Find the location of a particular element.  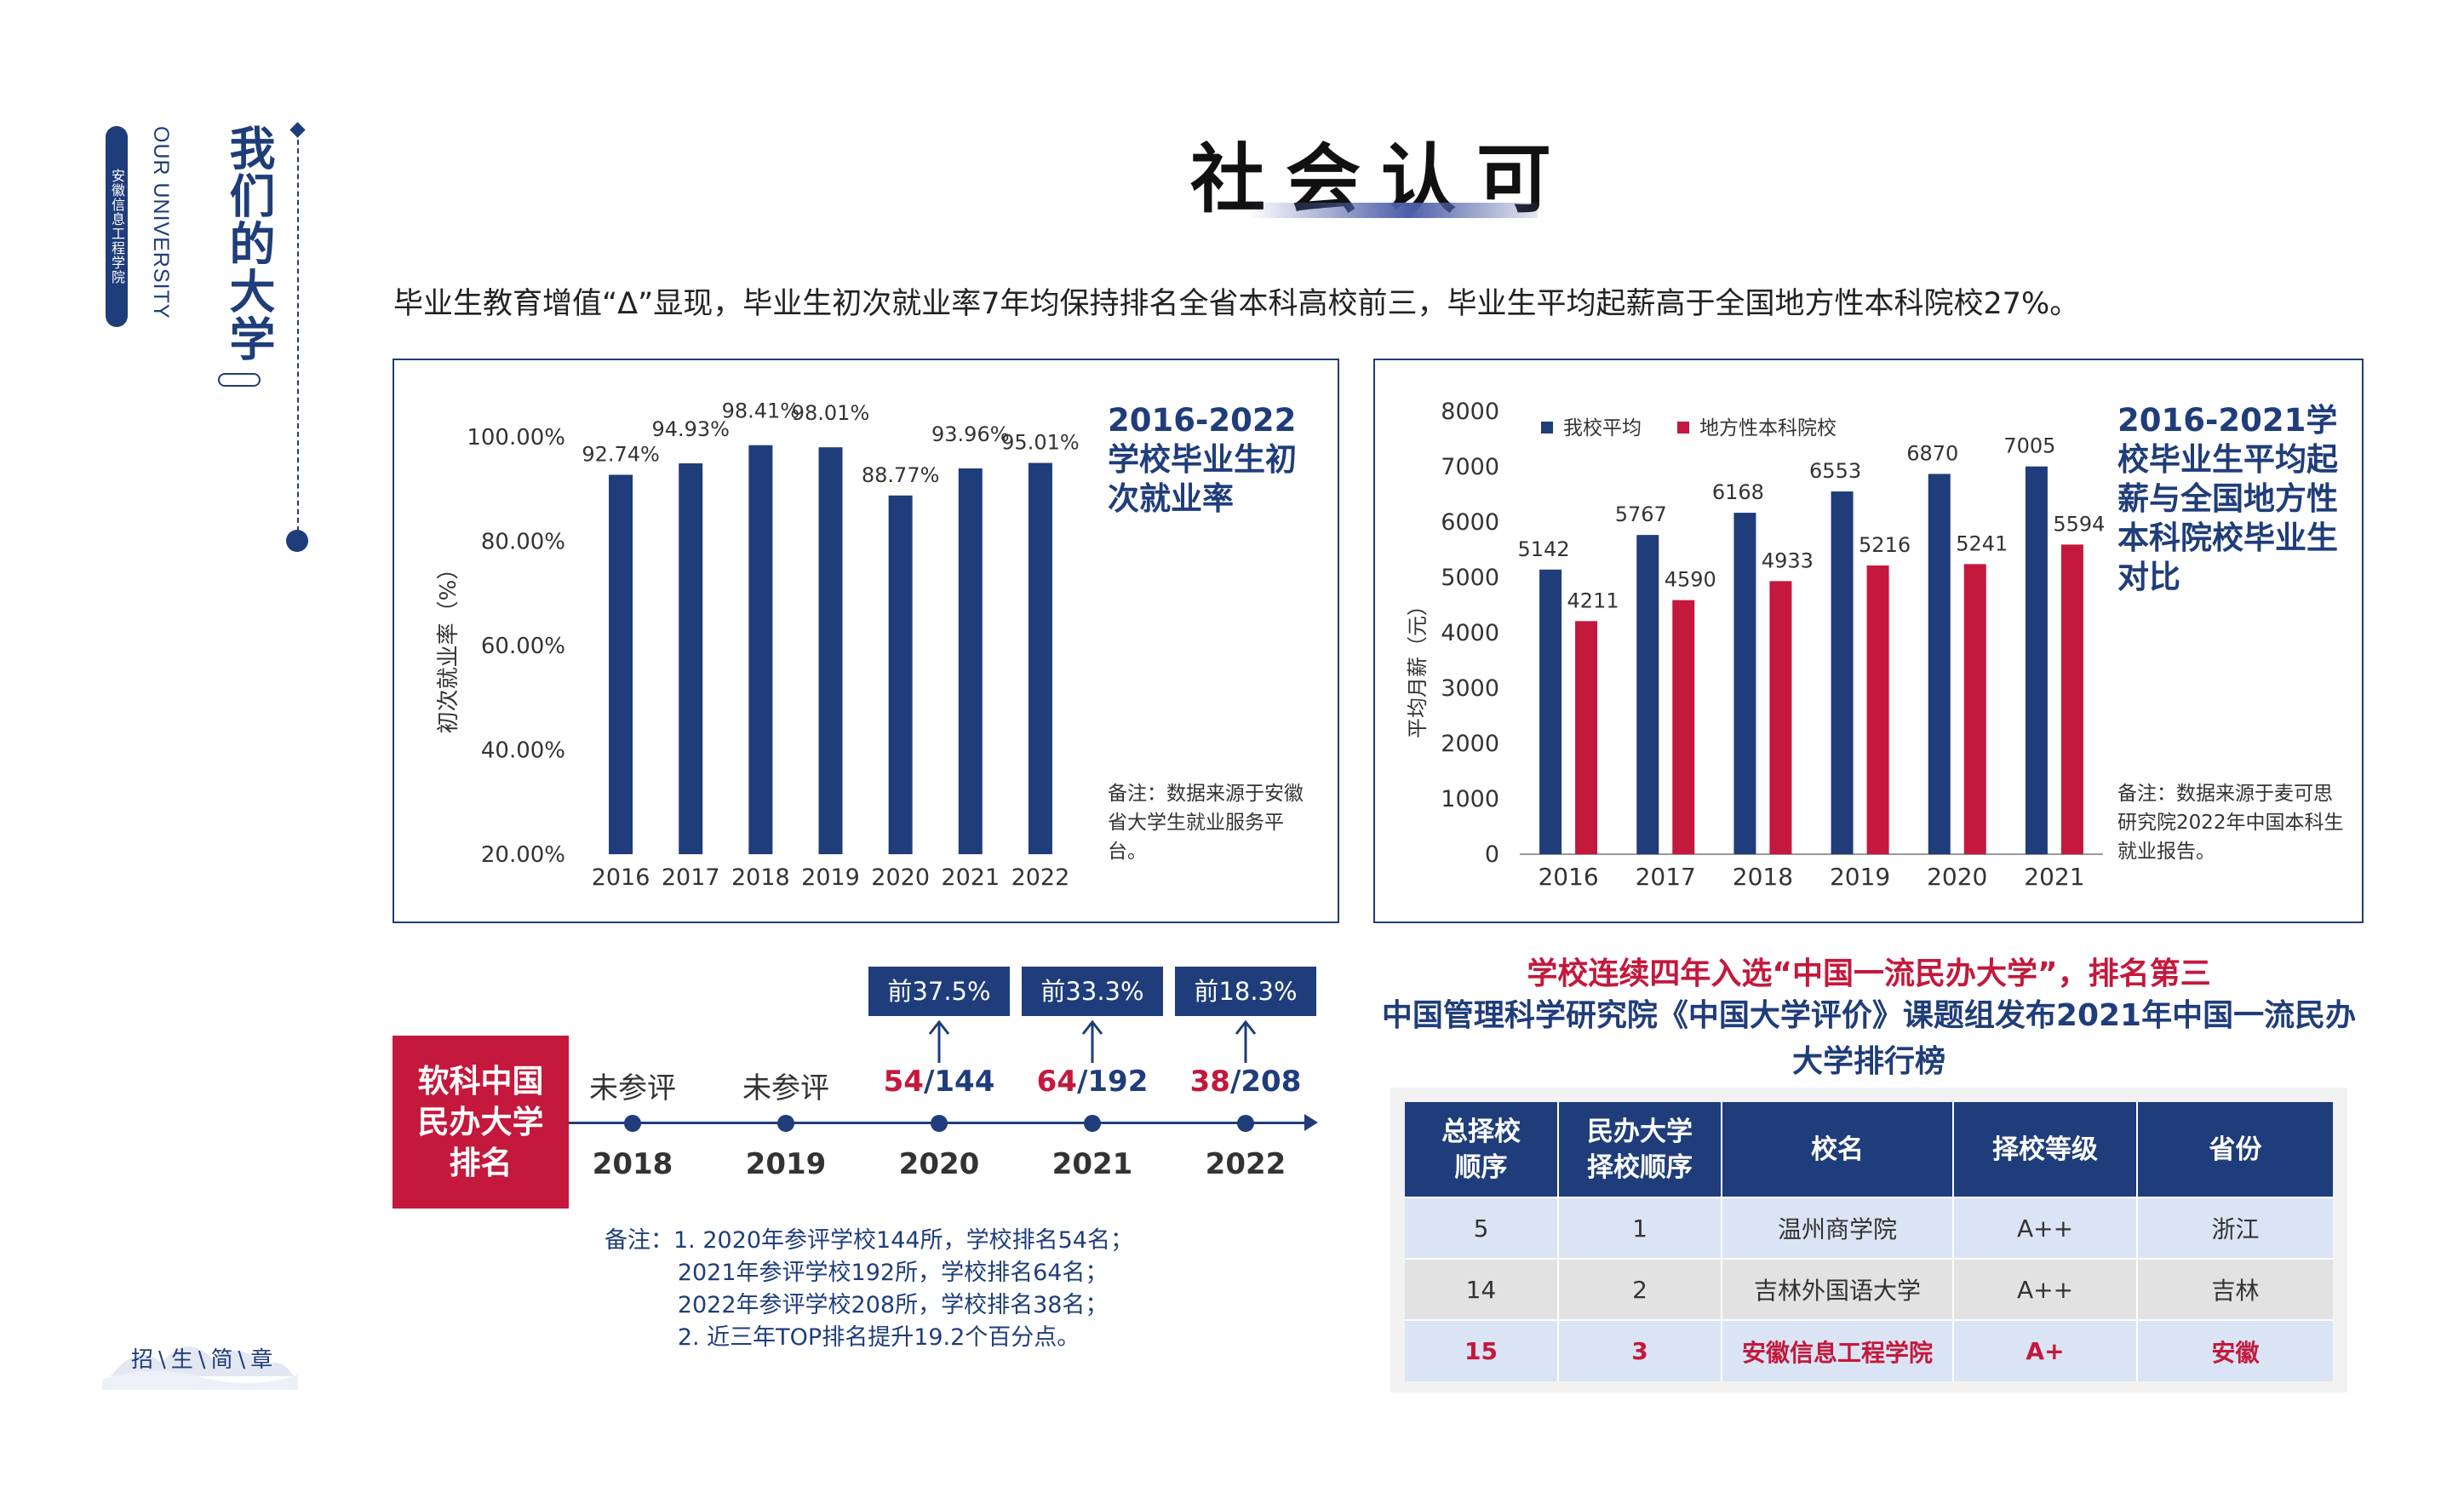

timeline-arrow-icon is located at coordinates (1311, 1122).